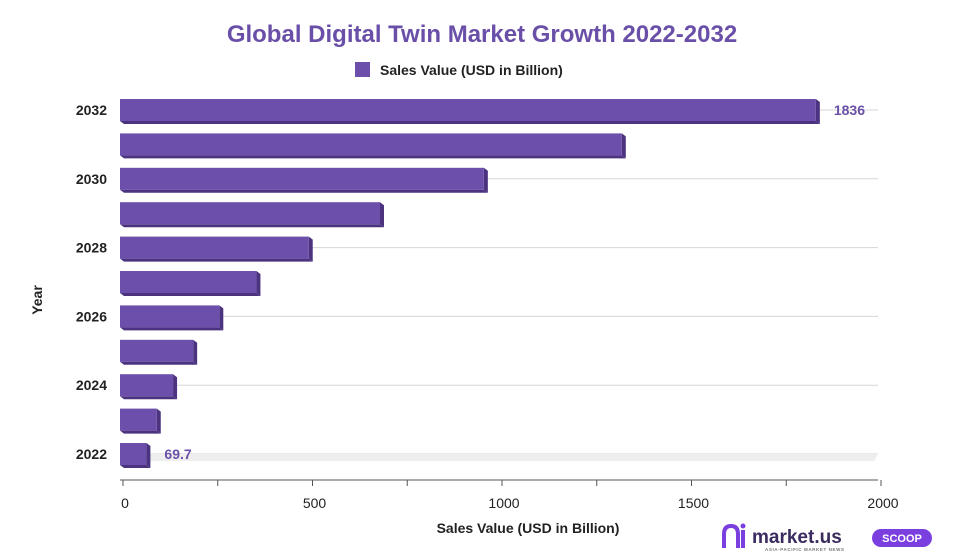 This screenshot has width=960, height=560. What do you see at coordinates (91, 454) in the screenshot?
I see `y-tick-label: 2022` at bounding box center [91, 454].